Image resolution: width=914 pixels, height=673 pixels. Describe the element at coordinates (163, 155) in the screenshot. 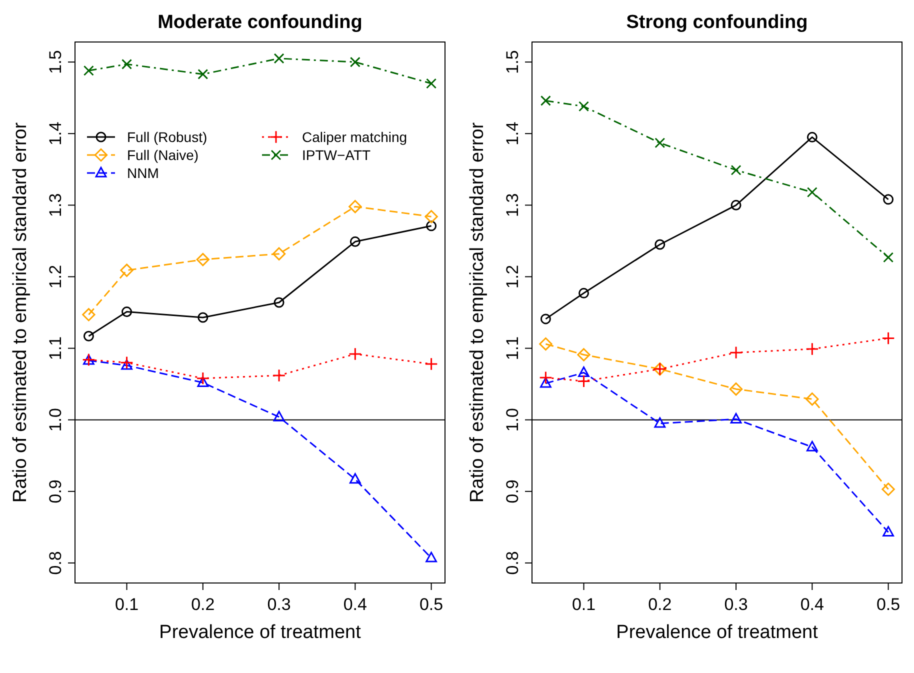

I see `legend-label: Full (Naive)` at that location.